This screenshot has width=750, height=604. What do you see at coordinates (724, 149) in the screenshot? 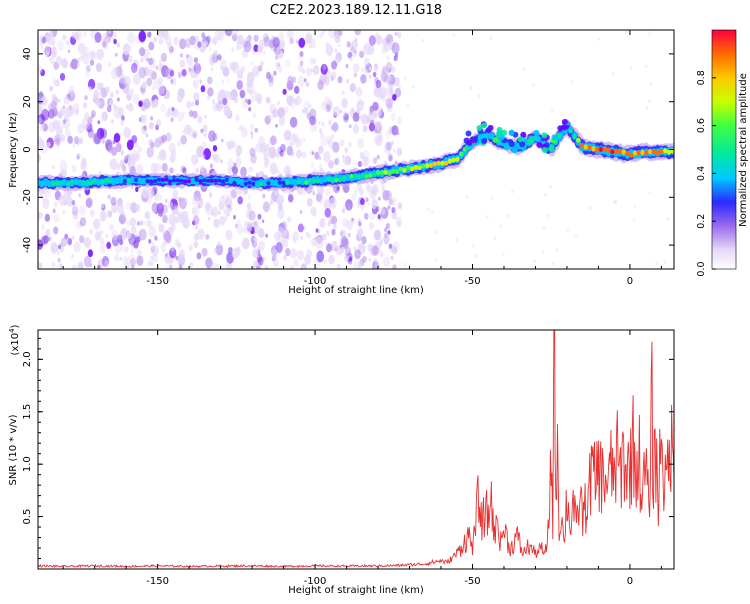
I see `colorbar-gradient` at bounding box center [724, 149].